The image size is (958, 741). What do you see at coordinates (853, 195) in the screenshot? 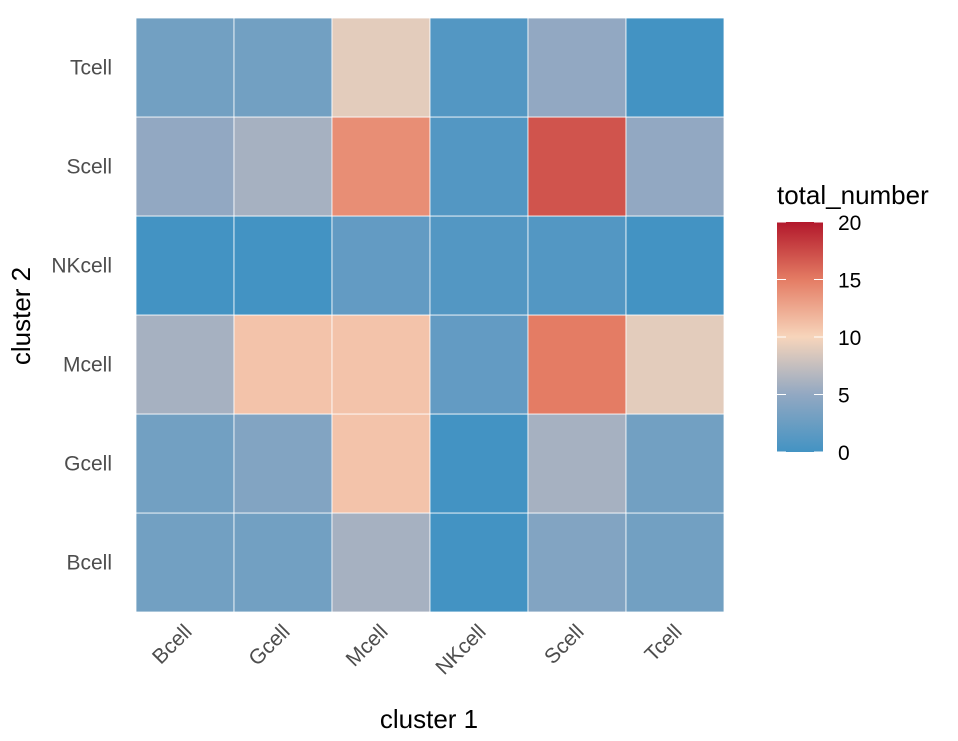
I see `legend-title: total_number` at bounding box center [853, 195].